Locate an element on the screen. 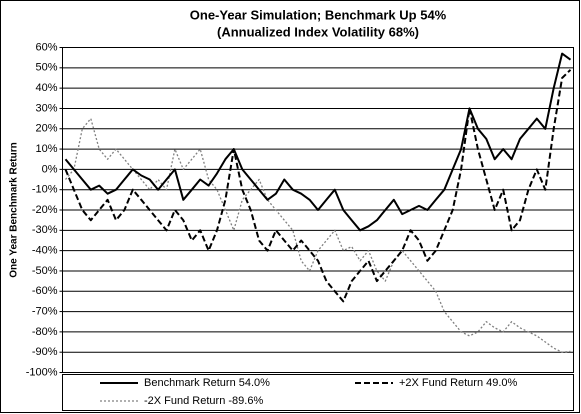 The height and width of the screenshot is (414, 581). chart-title: One-Year Simulation; Benchmark Up 54% is located at coordinates (318, 14).